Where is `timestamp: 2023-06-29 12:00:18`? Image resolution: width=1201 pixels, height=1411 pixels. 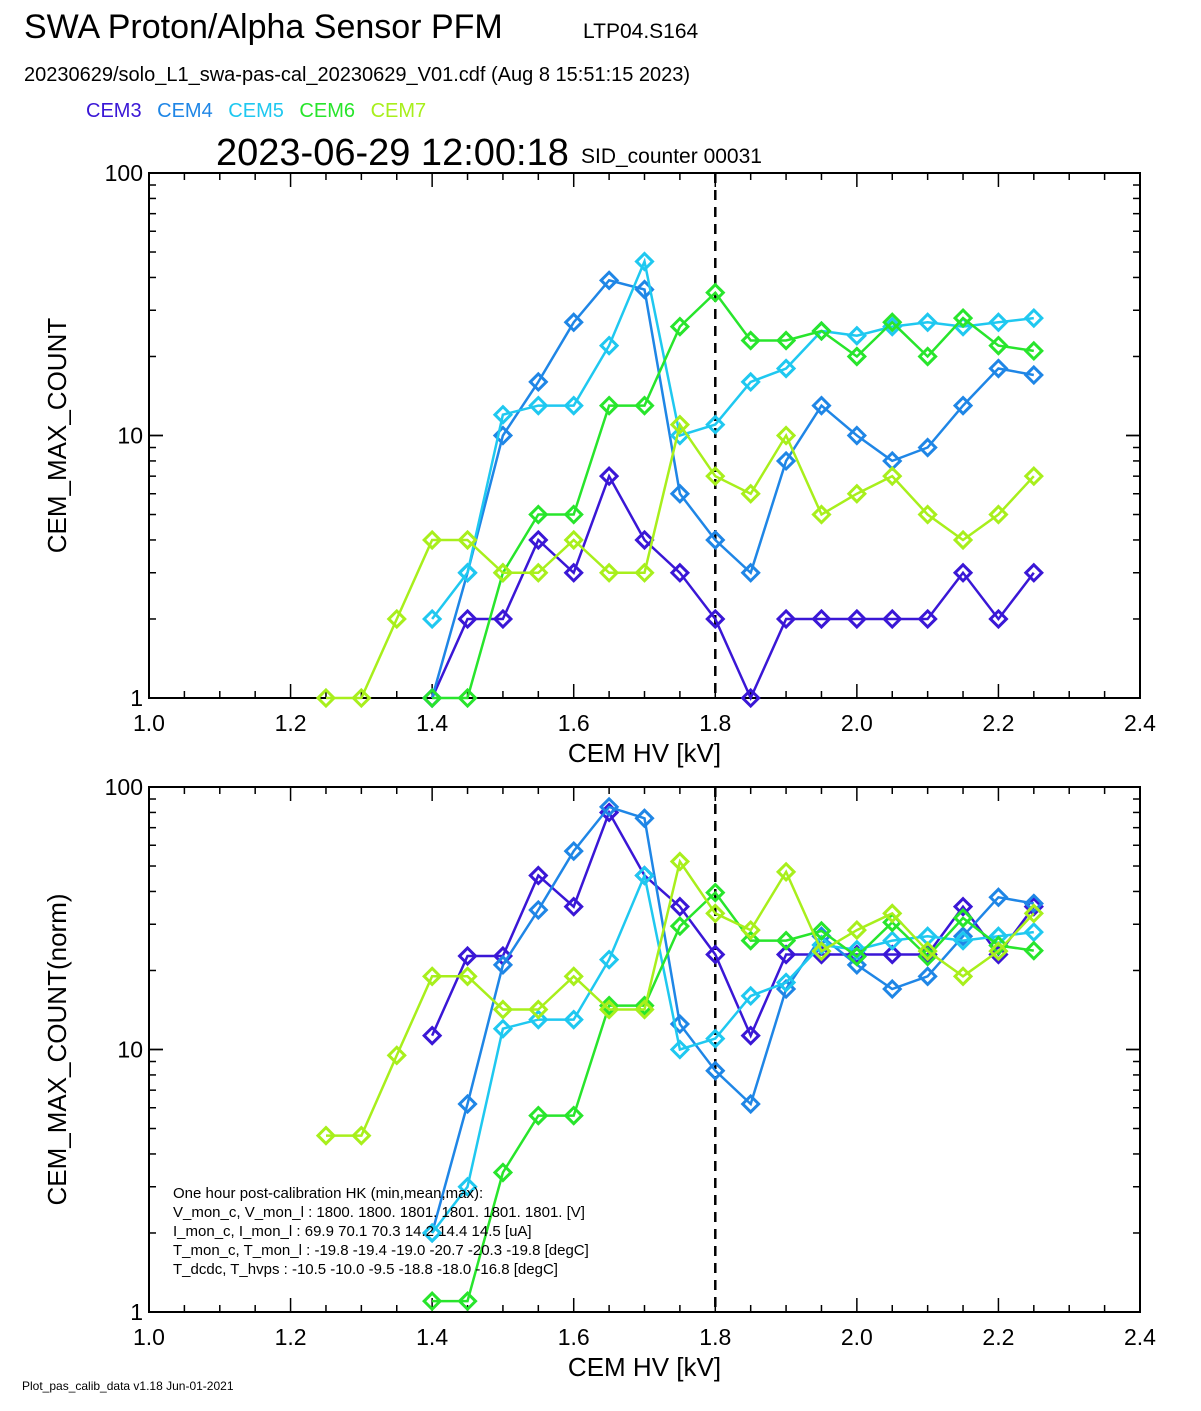
timestamp: 2023-06-29 12:00:18 is located at coordinates (392, 153).